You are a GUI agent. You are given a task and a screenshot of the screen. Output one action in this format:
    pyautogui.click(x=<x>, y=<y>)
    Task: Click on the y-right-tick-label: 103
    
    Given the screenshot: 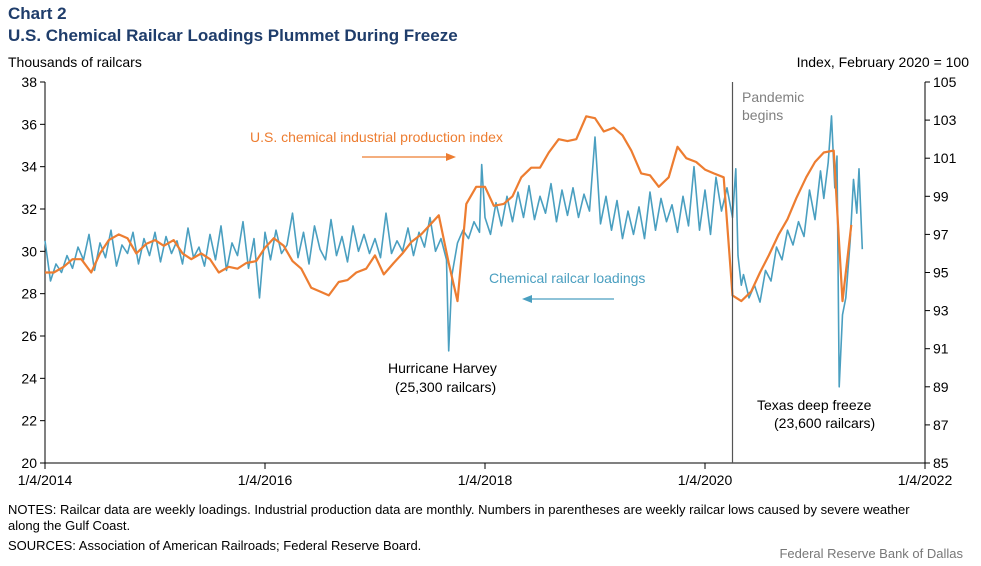 What is the action you would take?
    pyautogui.click(x=945, y=120)
    